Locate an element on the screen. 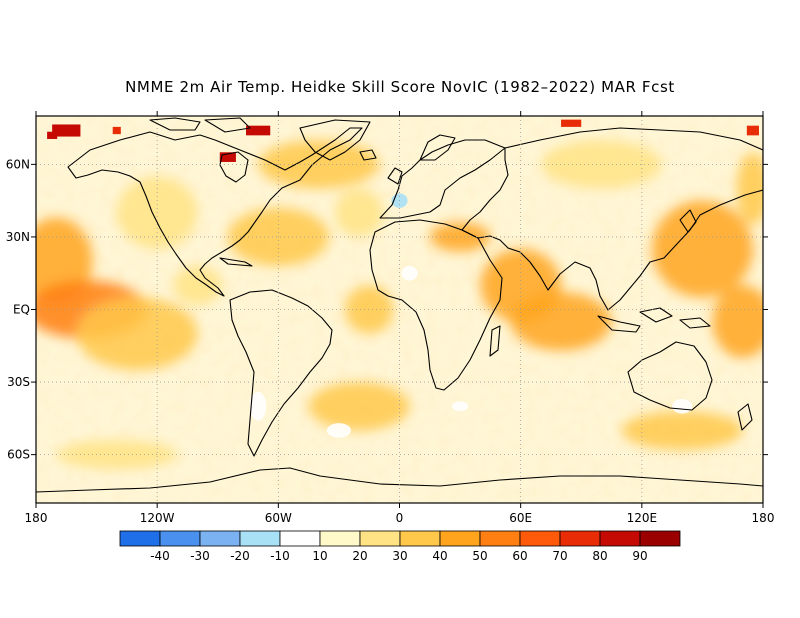  colorbar-label: 10 is located at coordinates (319, 556).